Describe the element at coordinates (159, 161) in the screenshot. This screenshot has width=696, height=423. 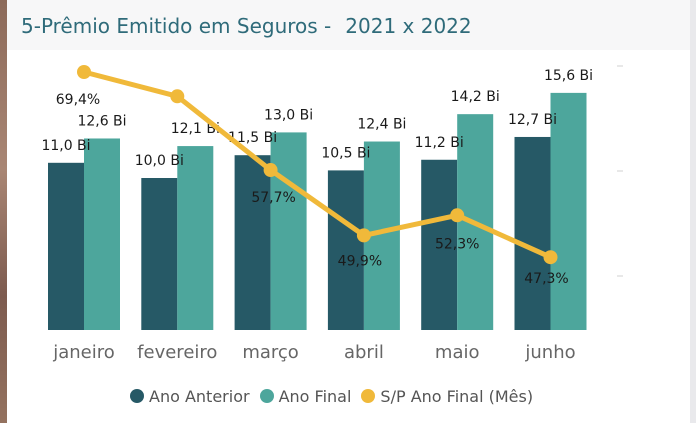
I see `data-label-ano-anterior-1: 10,0 Bi` at that location.